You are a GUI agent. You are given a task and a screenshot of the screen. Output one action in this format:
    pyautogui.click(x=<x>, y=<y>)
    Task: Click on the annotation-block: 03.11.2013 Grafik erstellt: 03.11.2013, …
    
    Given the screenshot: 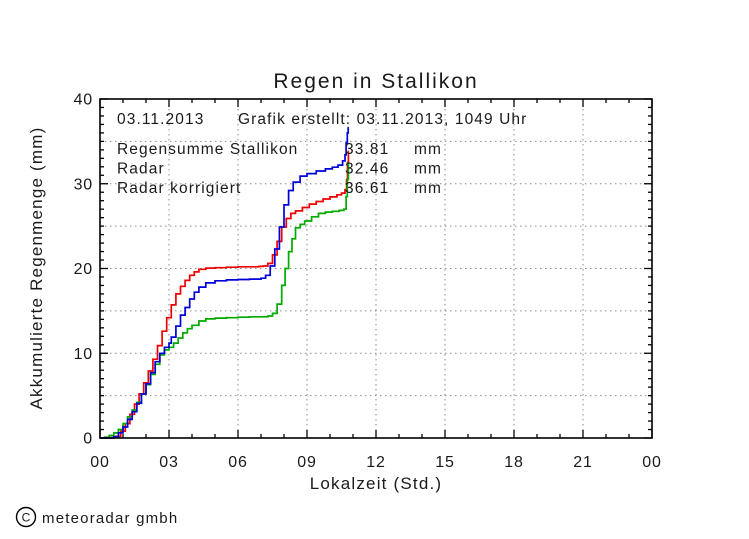 What is the action you would take?
    pyautogui.click(x=322, y=119)
    